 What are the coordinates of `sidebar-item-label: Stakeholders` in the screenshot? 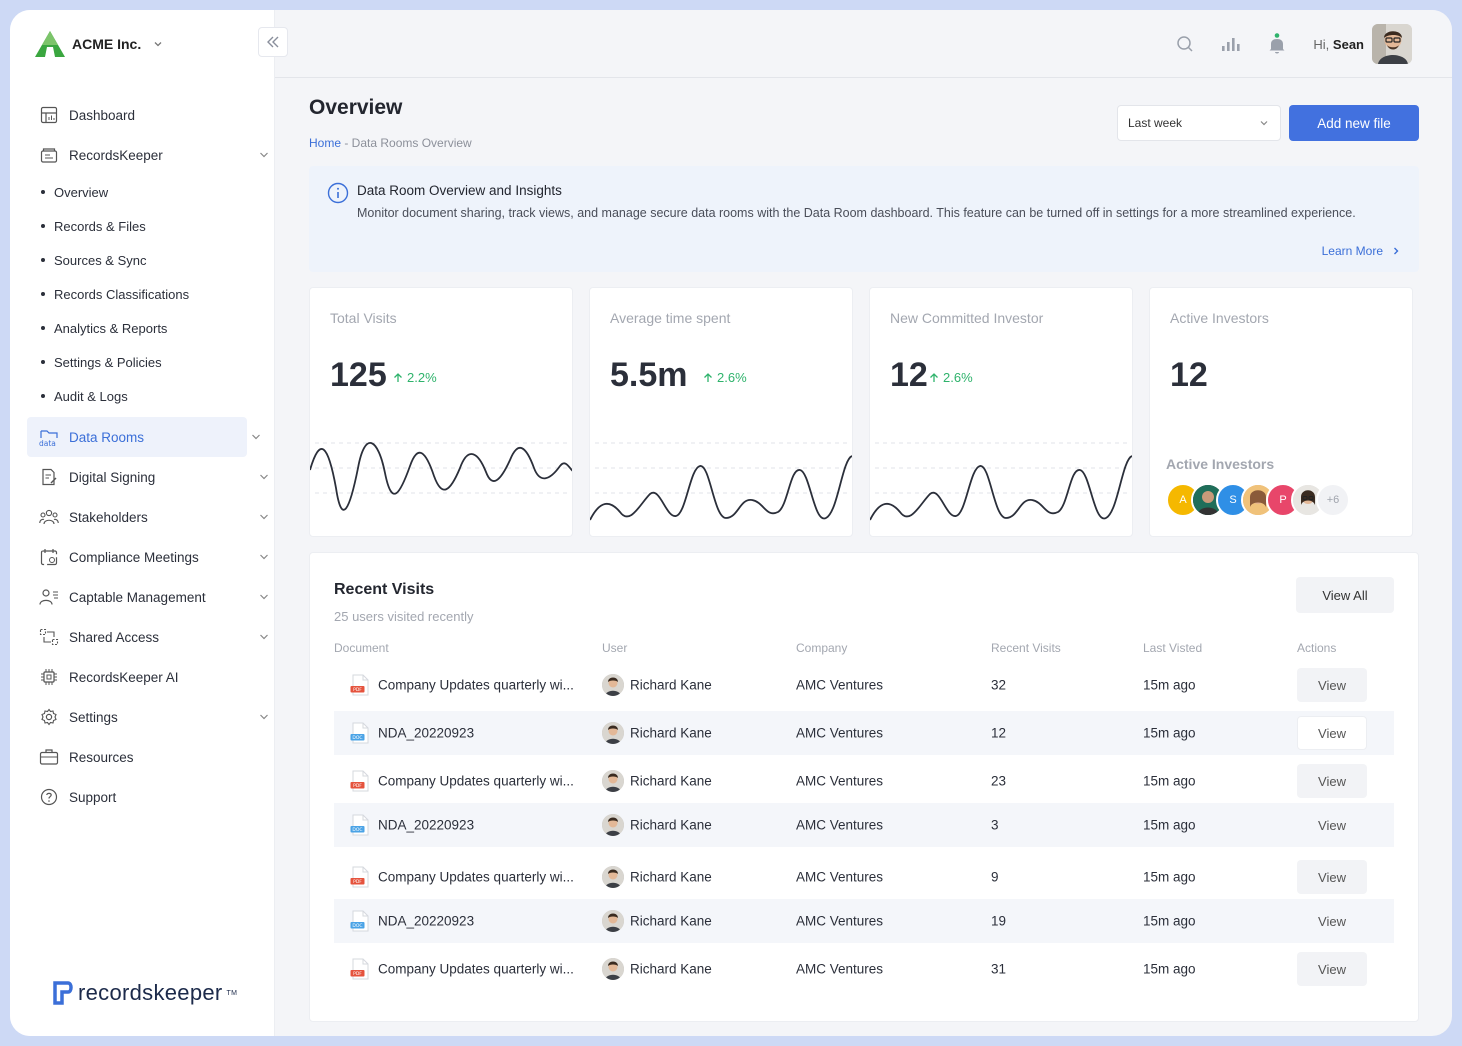 It's located at (108, 517).